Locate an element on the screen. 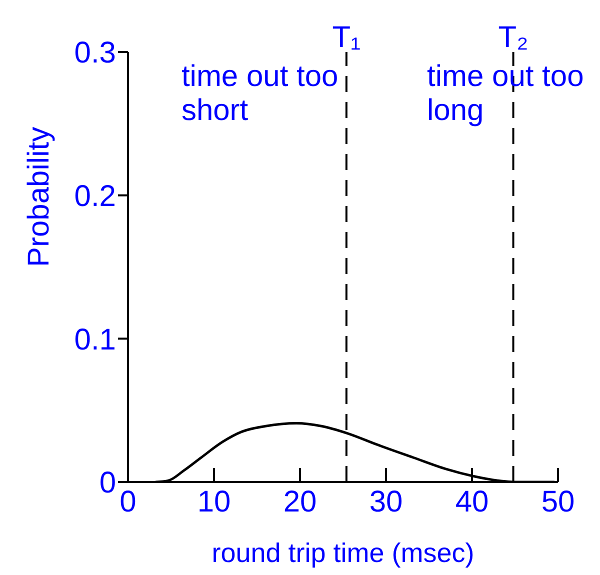 This screenshot has width=600, height=575. x-tick-label: 20 is located at coordinates (300, 501).